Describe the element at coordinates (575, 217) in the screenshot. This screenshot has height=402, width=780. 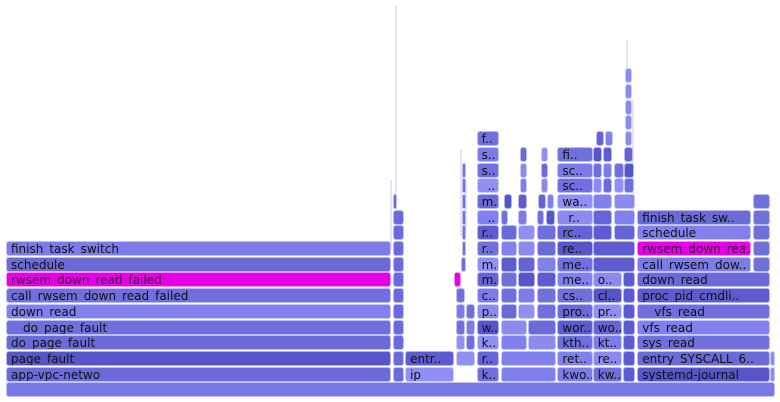
I see `flame-frame: _r..` at that location.